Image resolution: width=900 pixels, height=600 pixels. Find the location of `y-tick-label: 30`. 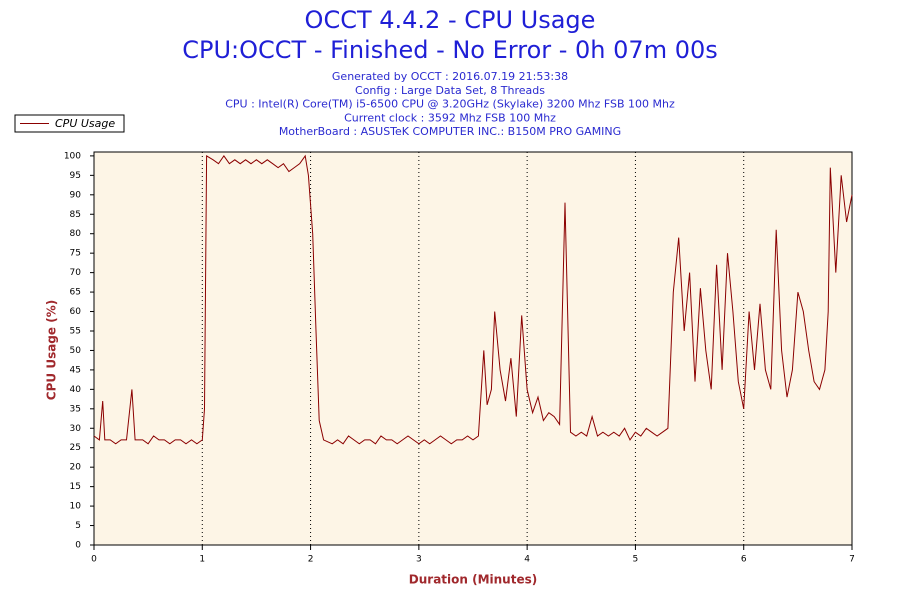

y-tick-label: 30 is located at coordinates (76, 429).